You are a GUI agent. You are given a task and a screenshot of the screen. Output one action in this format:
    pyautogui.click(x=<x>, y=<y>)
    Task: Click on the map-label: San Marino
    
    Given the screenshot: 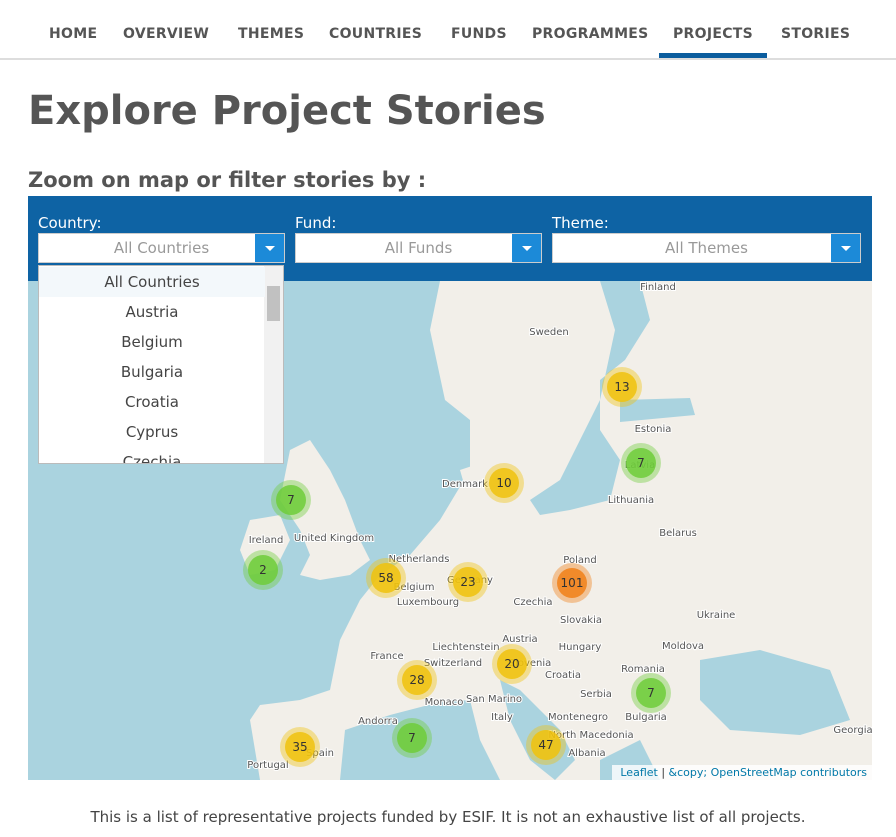 What is the action you would take?
    pyautogui.click(x=494, y=699)
    